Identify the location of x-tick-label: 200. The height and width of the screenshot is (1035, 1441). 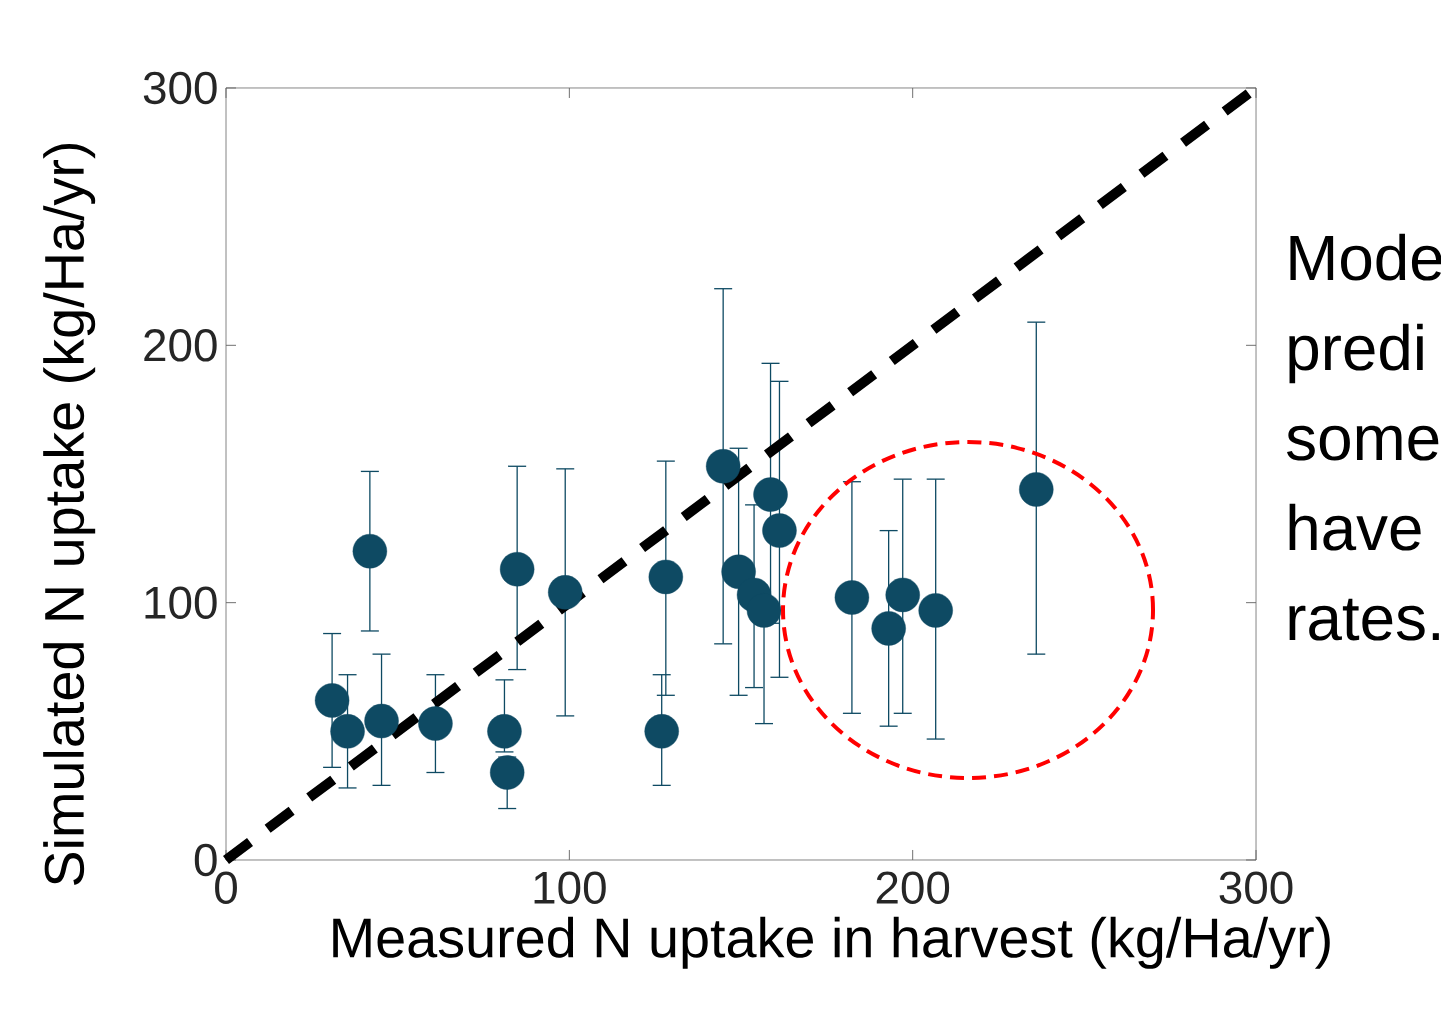
(913, 887).